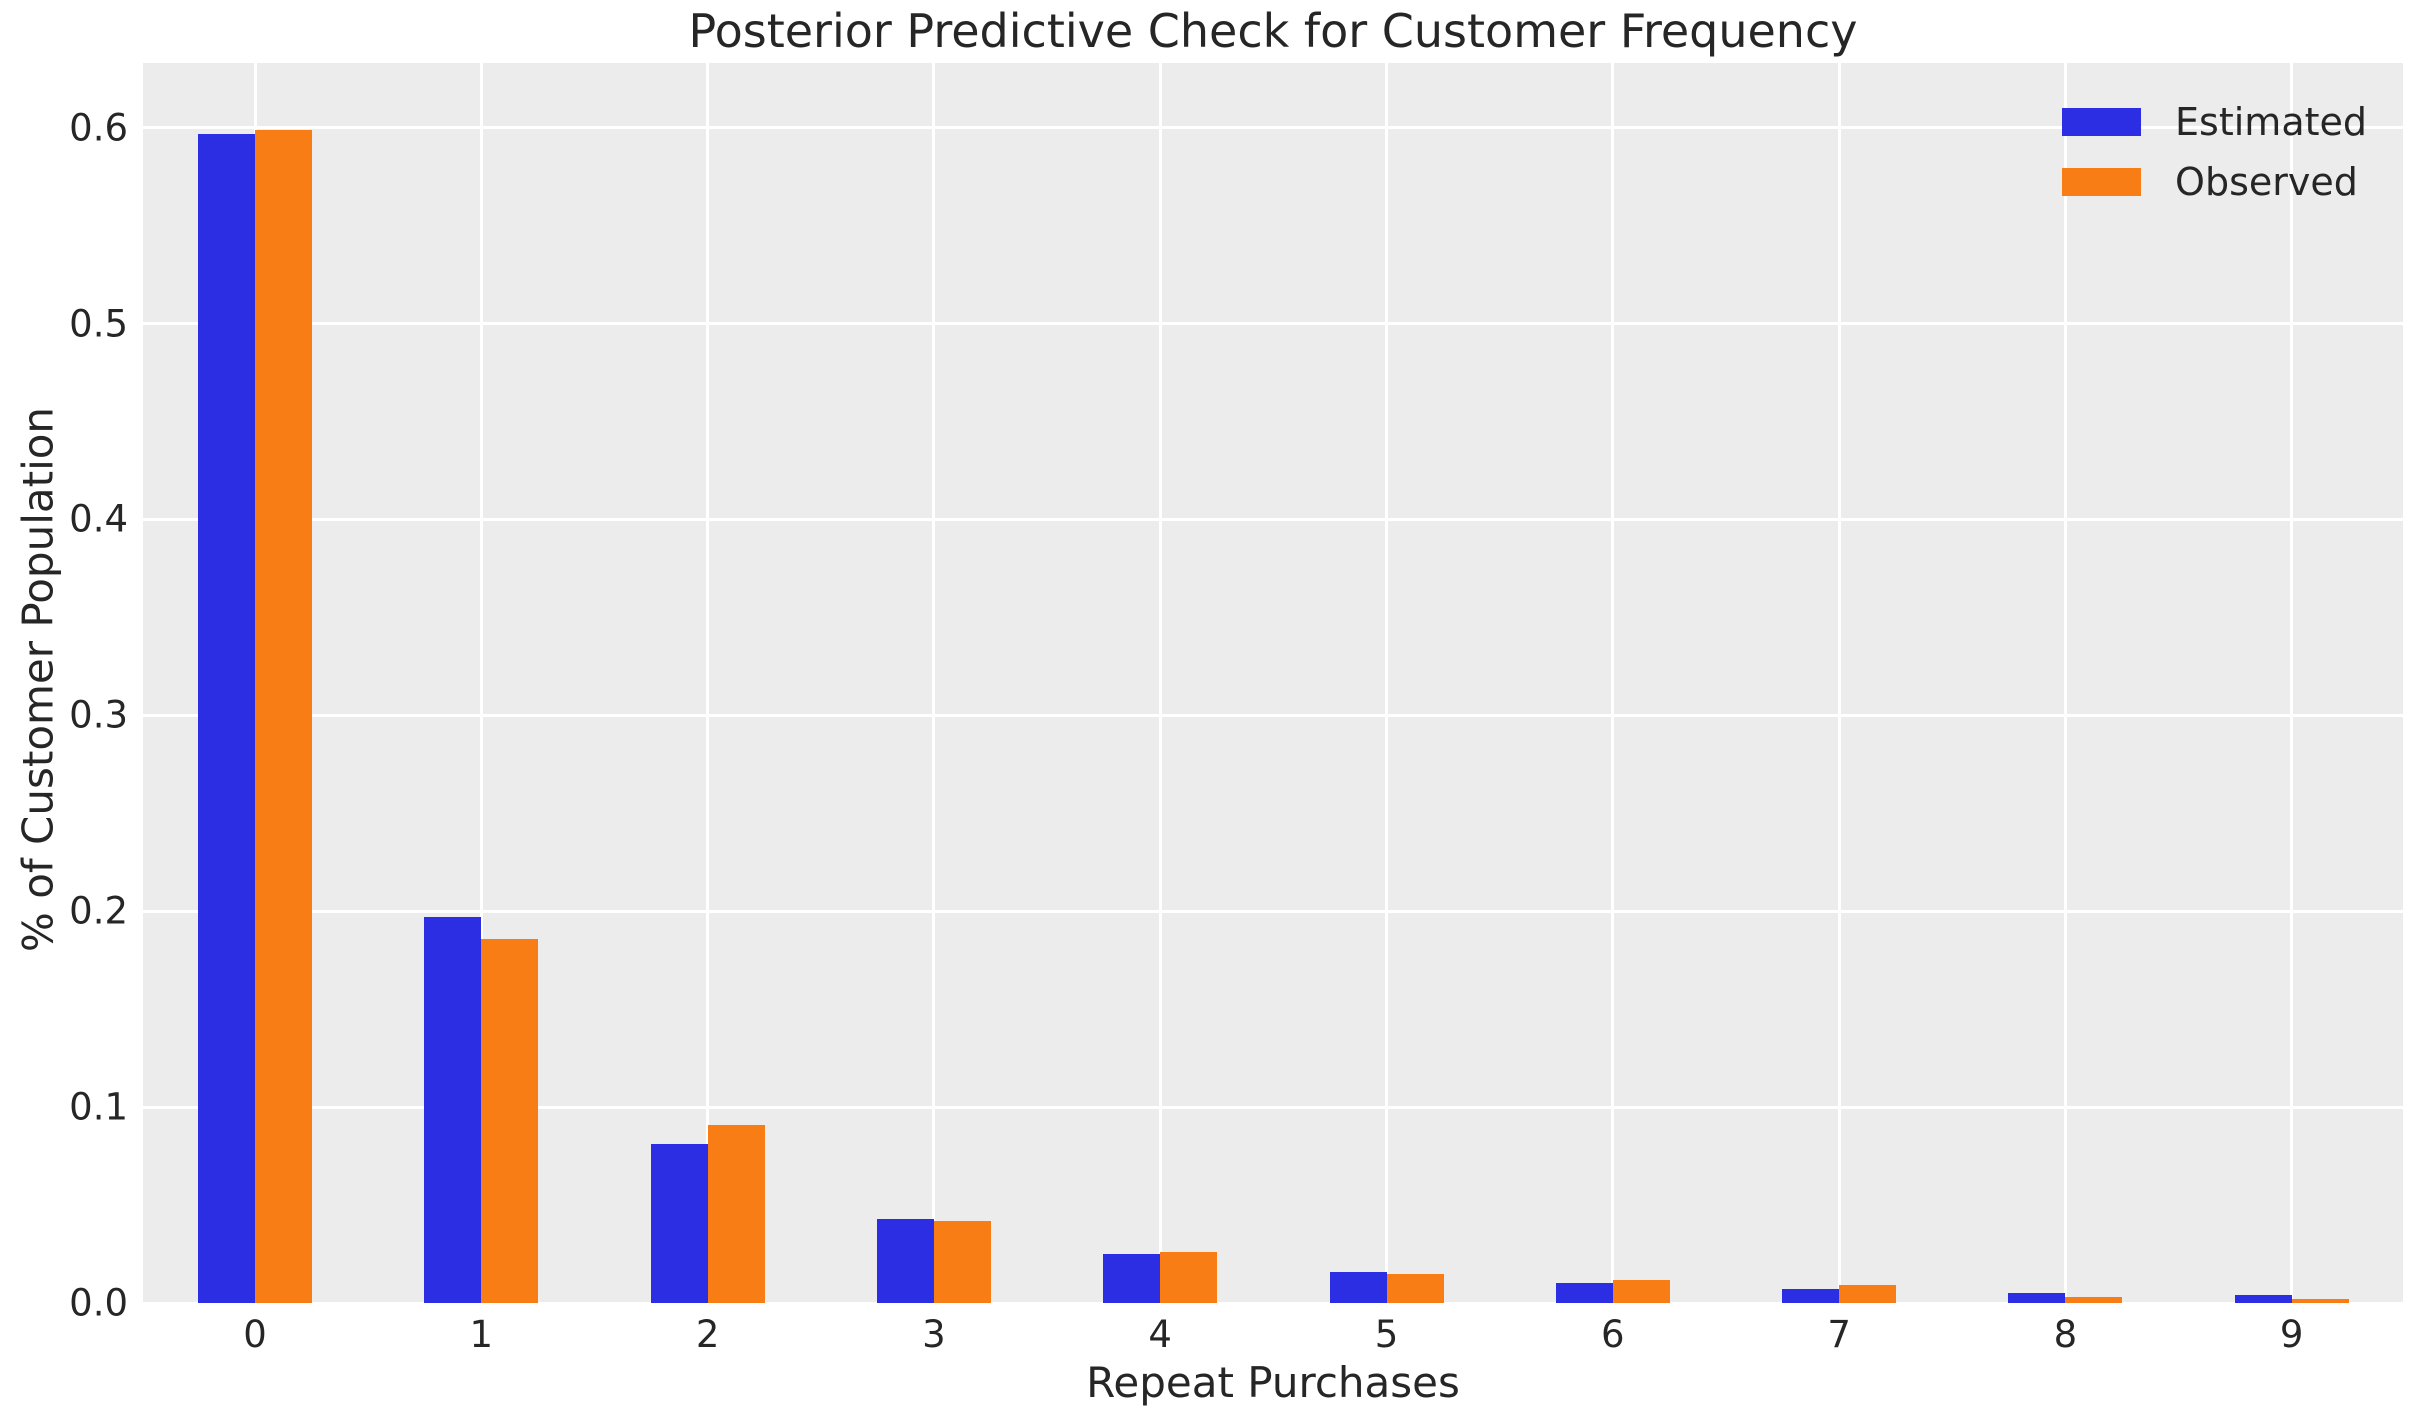 Image resolution: width=2423 pixels, height=1423 pixels. Describe the element at coordinates (98, 519) in the screenshot. I see `y-tick-label: 0.4` at that location.